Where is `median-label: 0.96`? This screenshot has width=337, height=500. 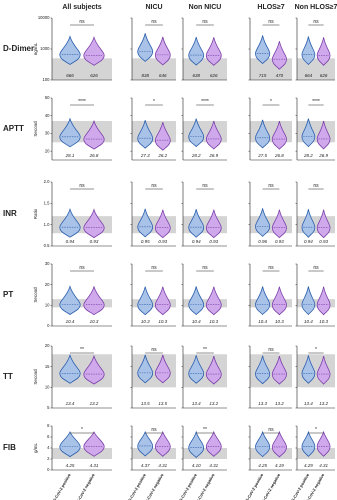 median-label: 0.96 is located at coordinates (262, 241).